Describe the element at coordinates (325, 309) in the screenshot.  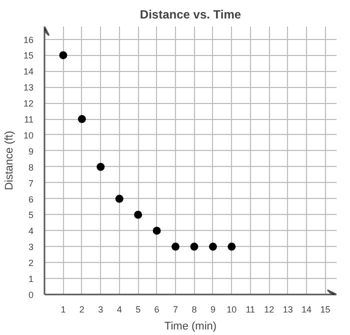
I see `x-tick-label: 15` at that location.